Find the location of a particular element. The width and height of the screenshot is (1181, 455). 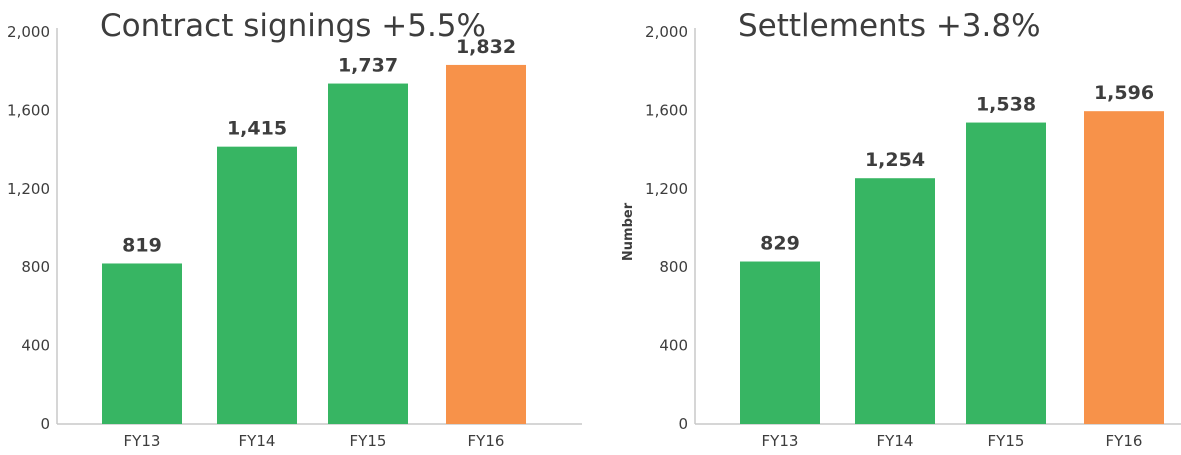

data-label: 1,737 is located at coordinates (368, 66).